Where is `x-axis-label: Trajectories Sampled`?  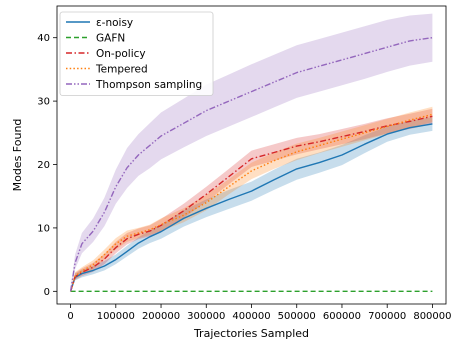
x-axis-label: Trajectories Sampled is located at coordinates (251, 333).